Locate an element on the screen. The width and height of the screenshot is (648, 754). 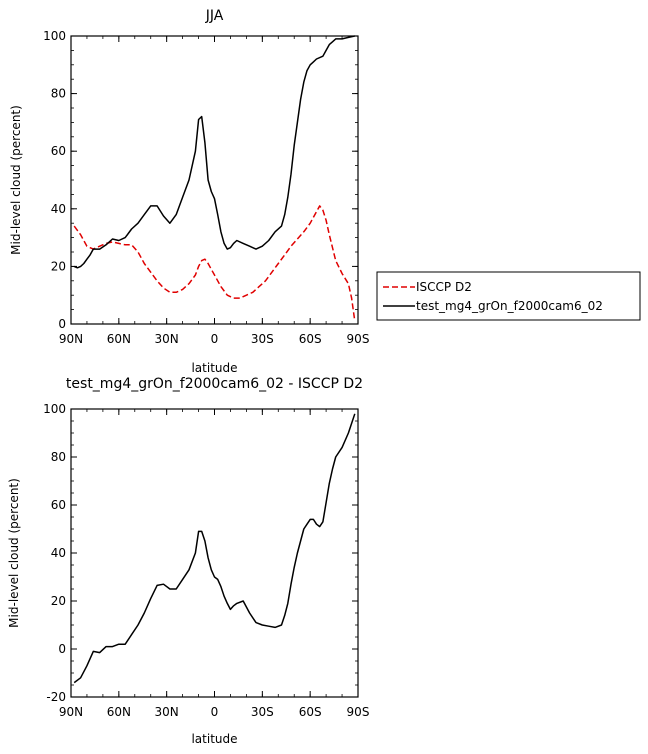
x-tick-label-0-3: 0 is located at coordinates (215, 339).